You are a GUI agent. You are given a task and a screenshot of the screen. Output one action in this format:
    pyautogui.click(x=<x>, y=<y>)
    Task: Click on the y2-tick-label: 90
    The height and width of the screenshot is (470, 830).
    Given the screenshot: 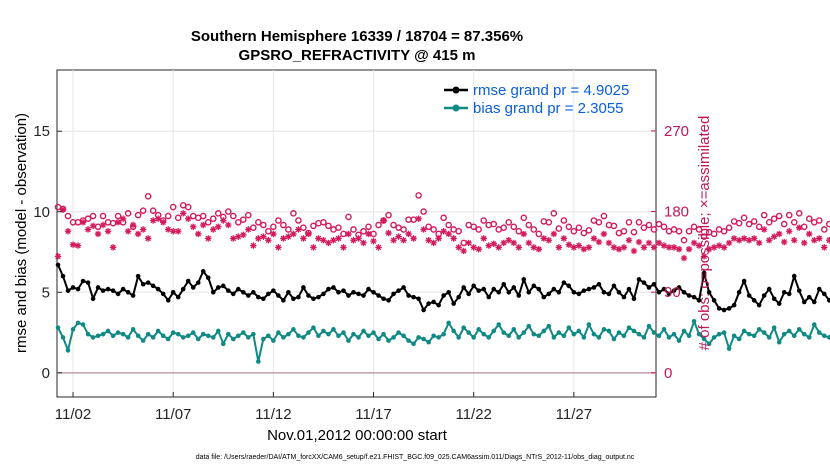 What is the action you would take?
    pyautogui.click(x=672, y=292)
    